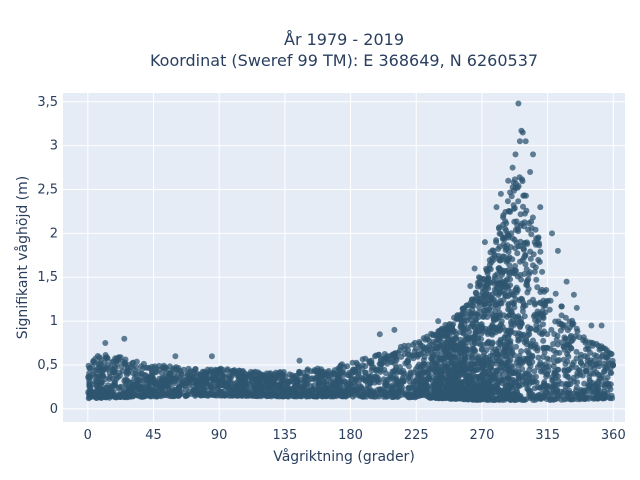  I want to click on x-tick-label: 45, so click(153, 435).